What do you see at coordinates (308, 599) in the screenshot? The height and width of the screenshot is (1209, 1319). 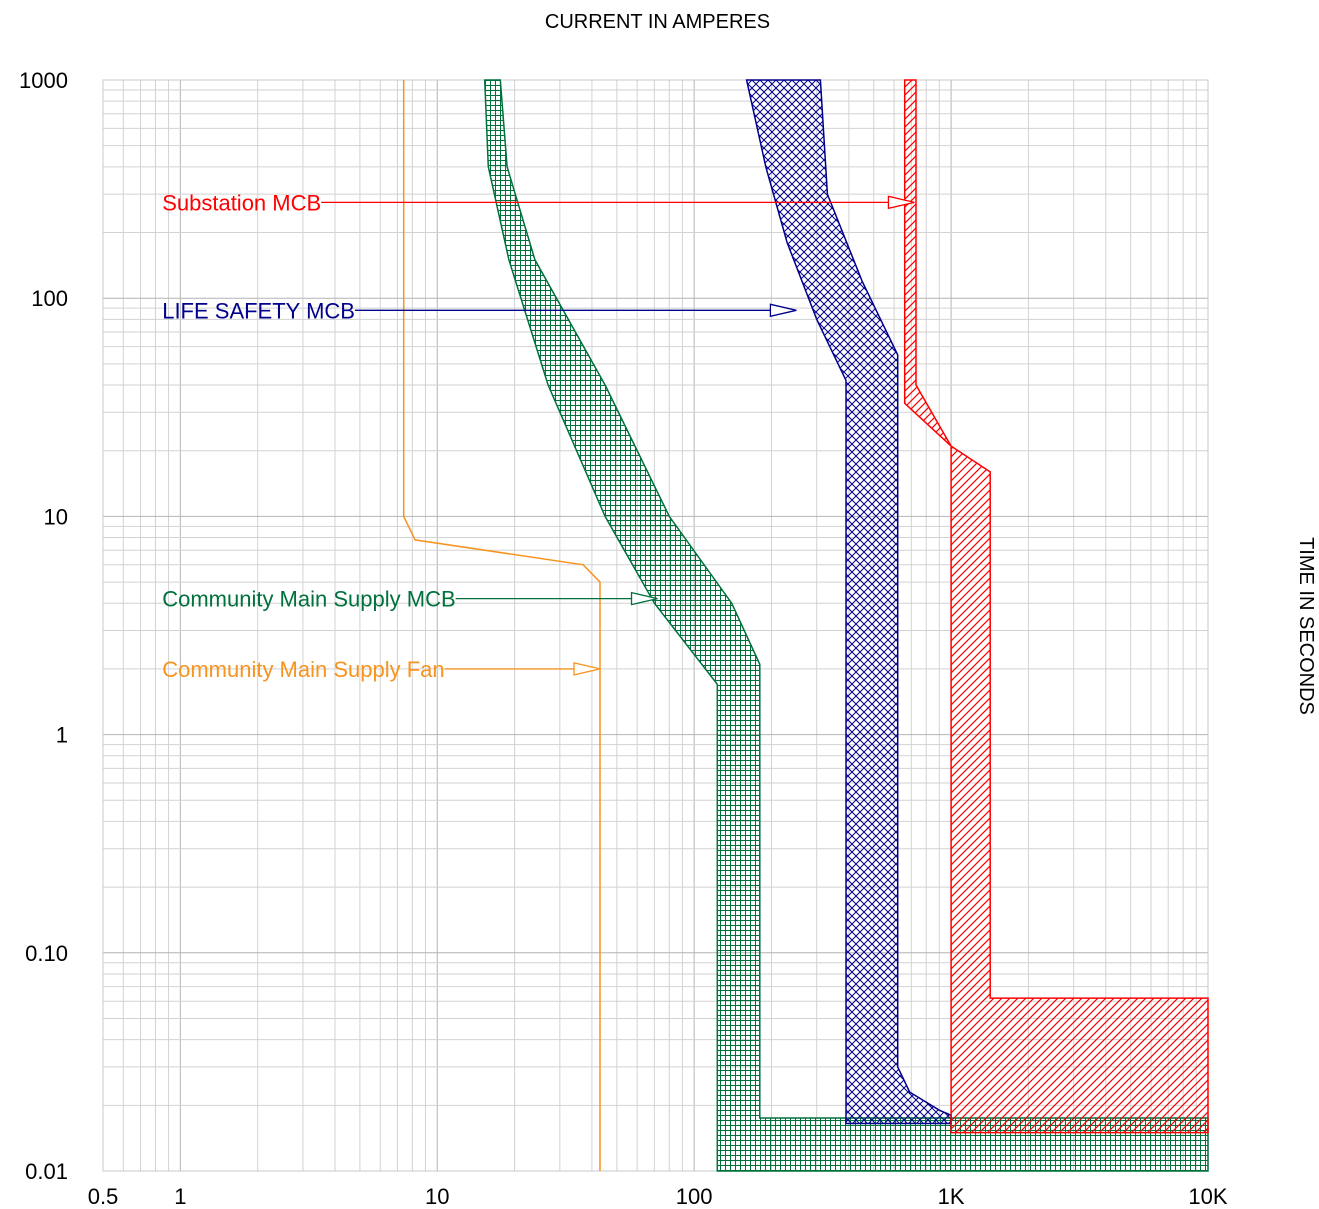 I see `series-label: Community Main Supply MCB` at bounding box center [308, 599].